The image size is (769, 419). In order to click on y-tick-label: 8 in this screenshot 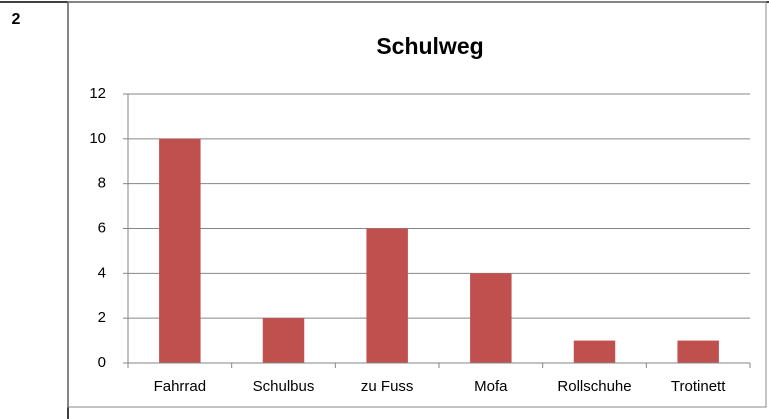, I will do `click(102, 183)`.